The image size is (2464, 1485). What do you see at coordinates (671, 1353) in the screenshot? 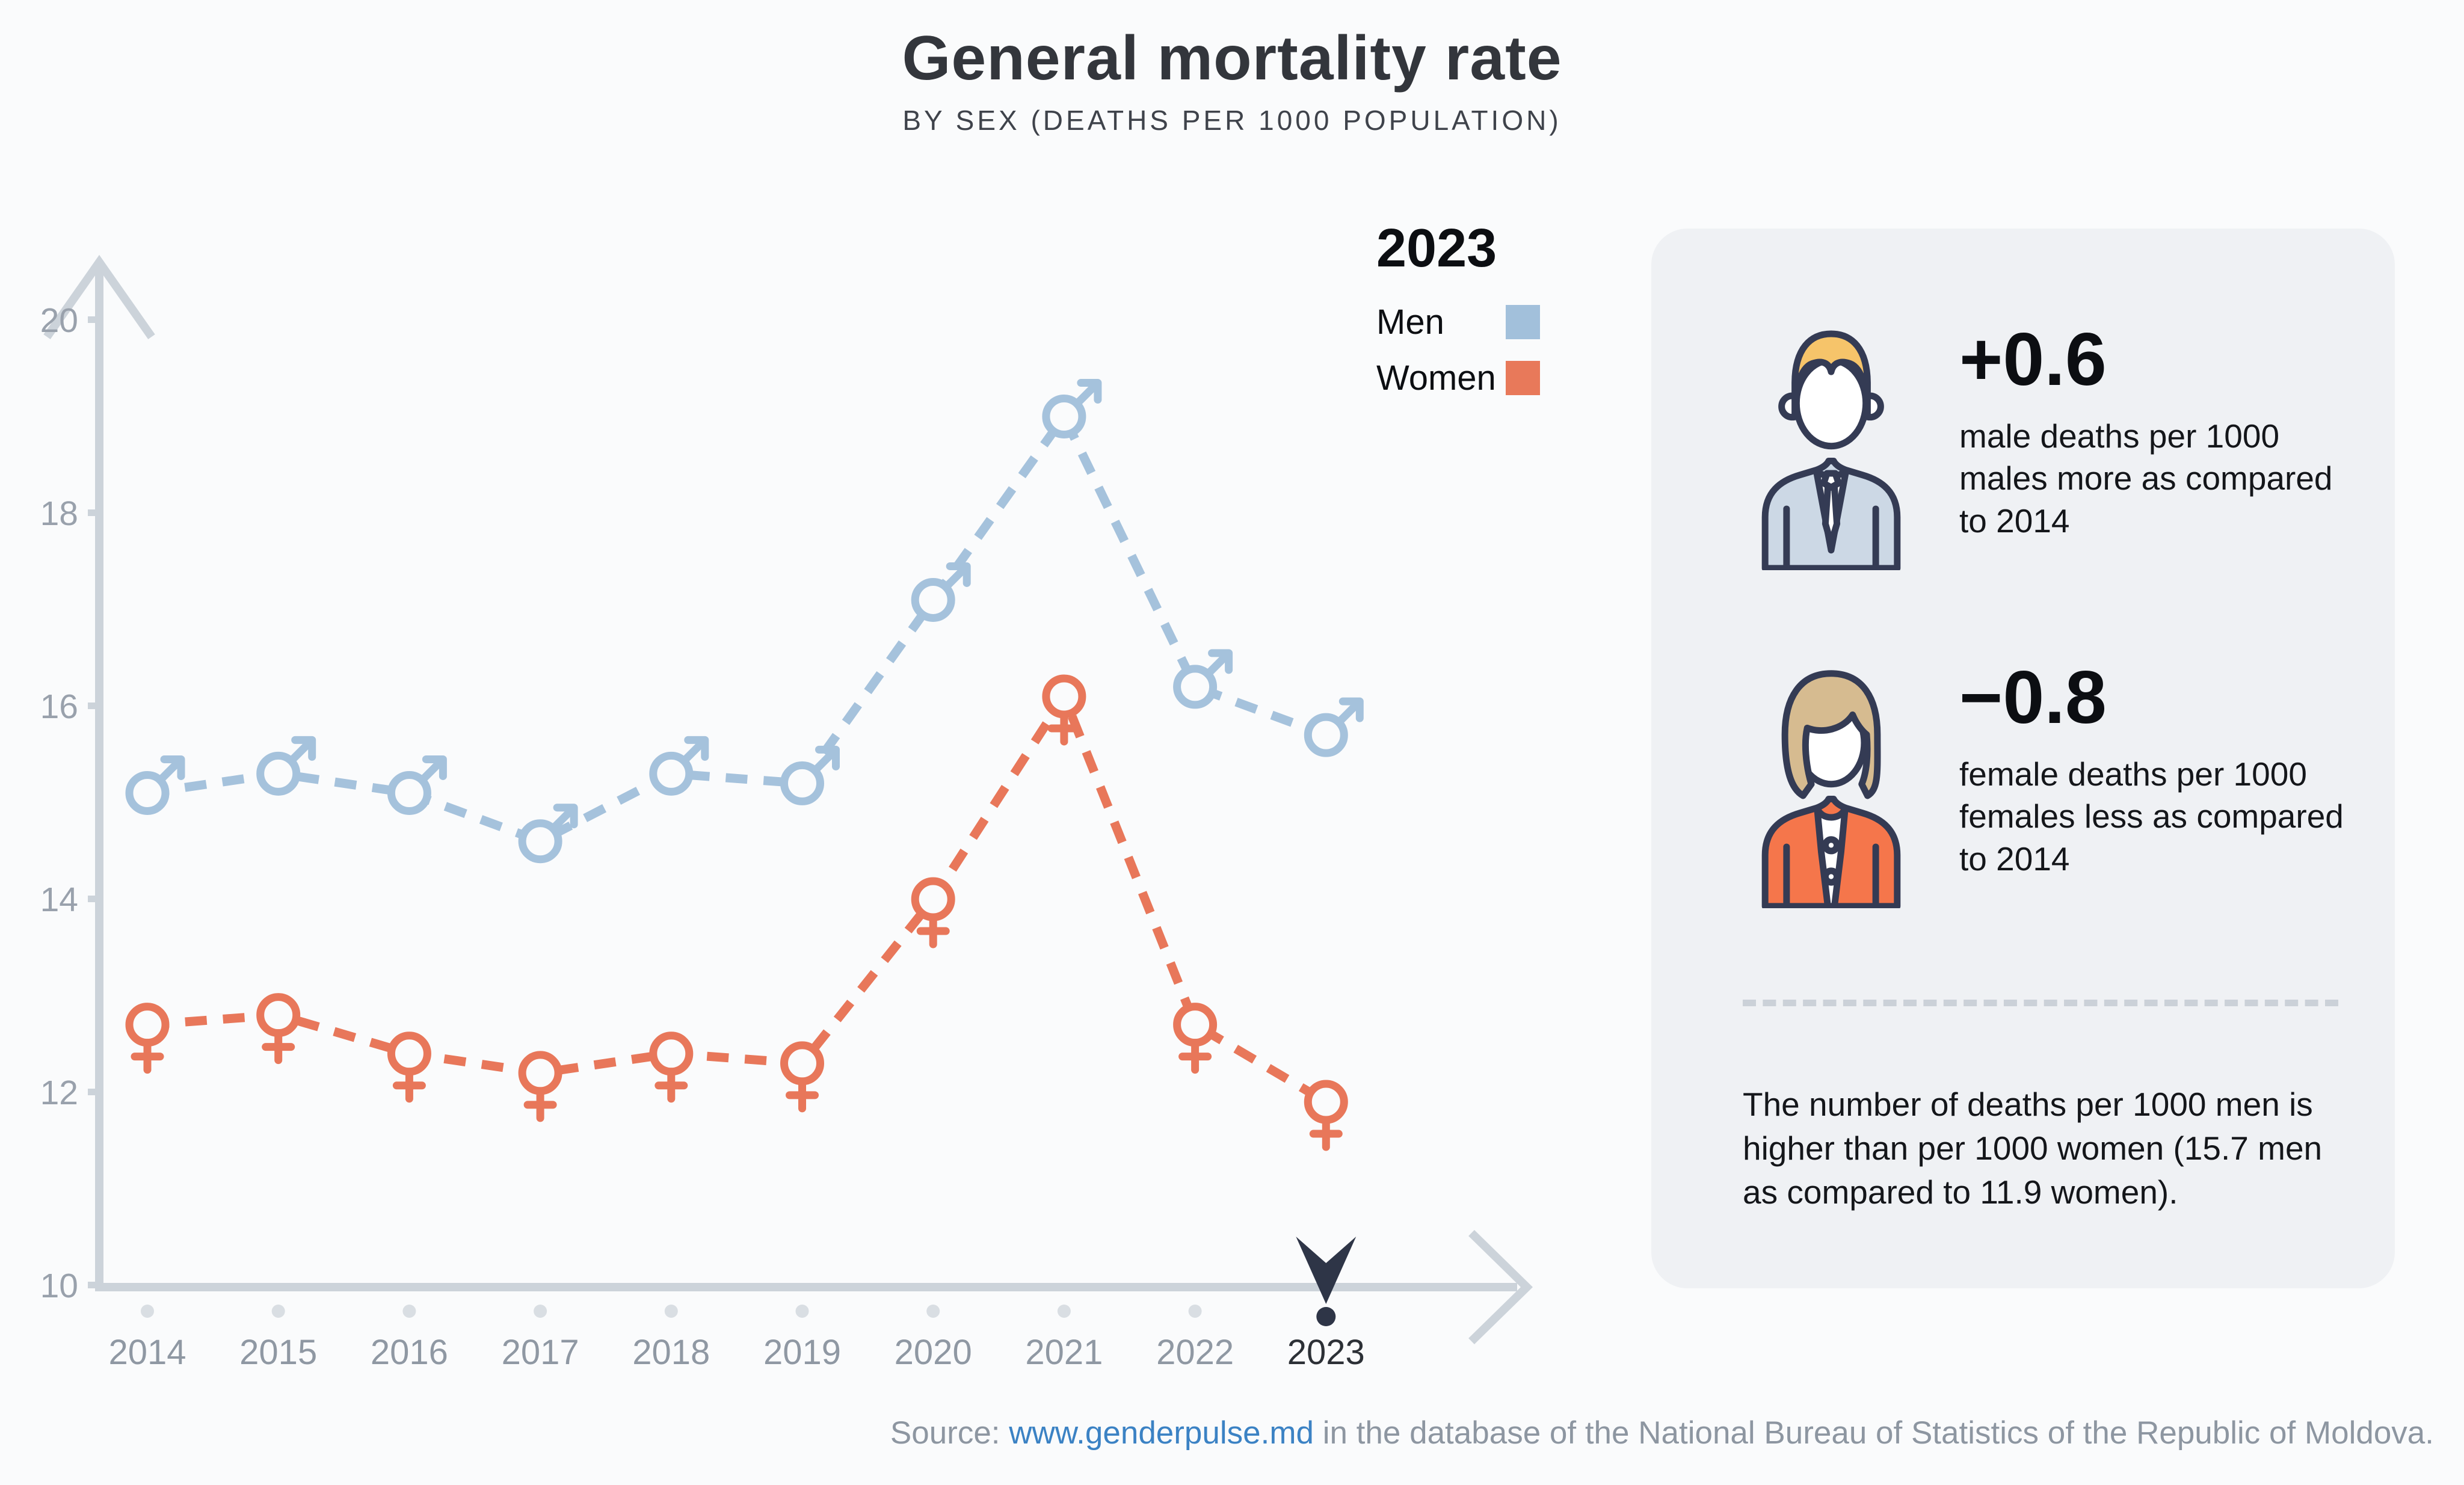
I see `x-tick-label: 2018` at bounding box center [671, 1353].